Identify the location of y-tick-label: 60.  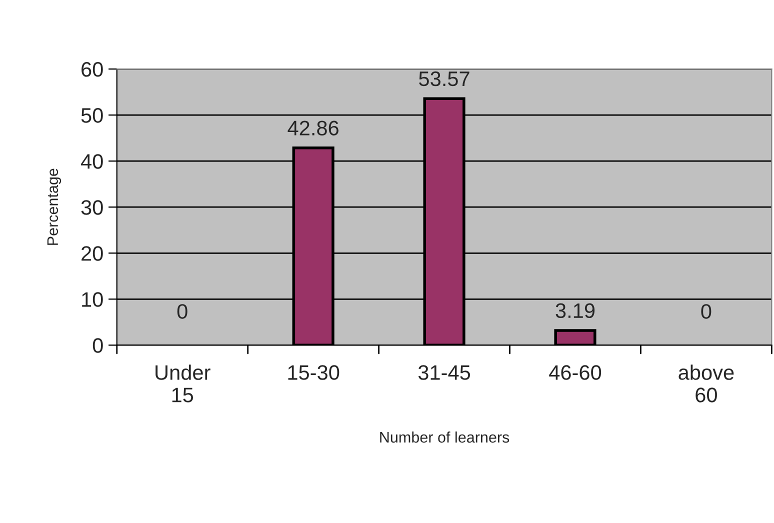
(92, 69).